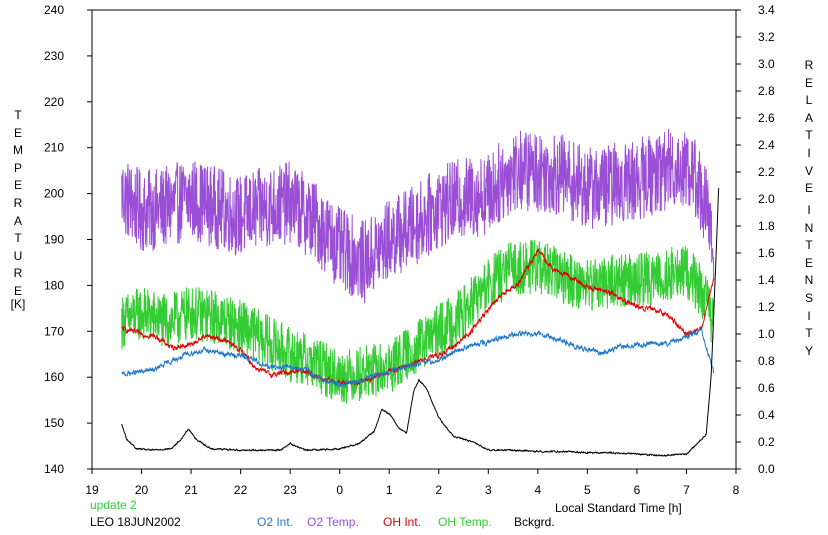  Describe the element at coordinates (333, 522) in the screenshot. I see `legend-item-o2-temp: O2 Temp.` at that location.